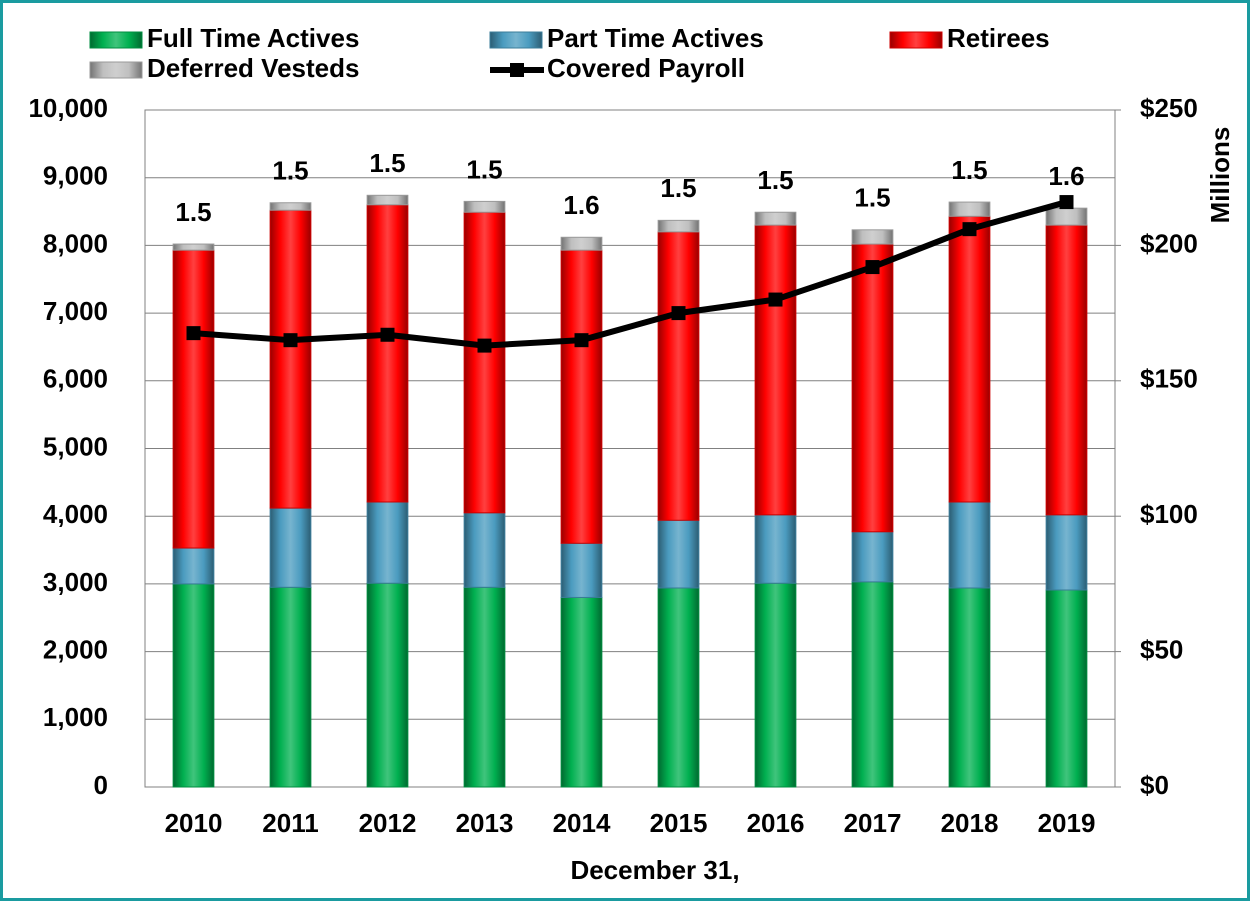  Describe the element at coordinates (1169, 379) in the screenshot. I see `y2-tick-label: $150` at that location.